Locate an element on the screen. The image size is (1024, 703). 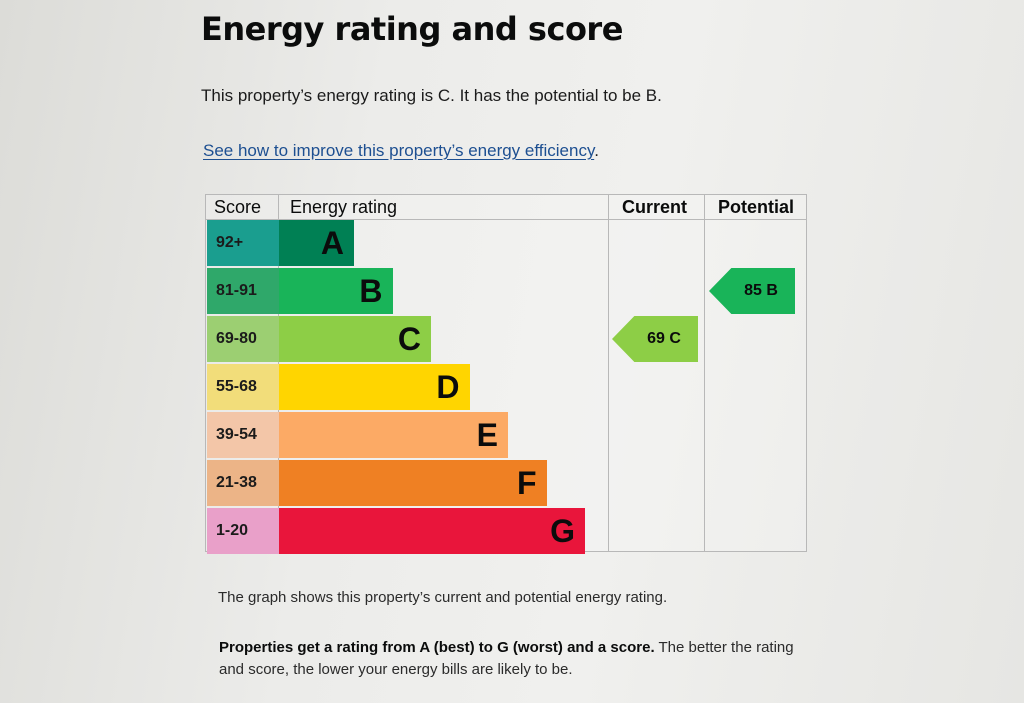
rating-band-b: B is located at coordinates (336, 291).